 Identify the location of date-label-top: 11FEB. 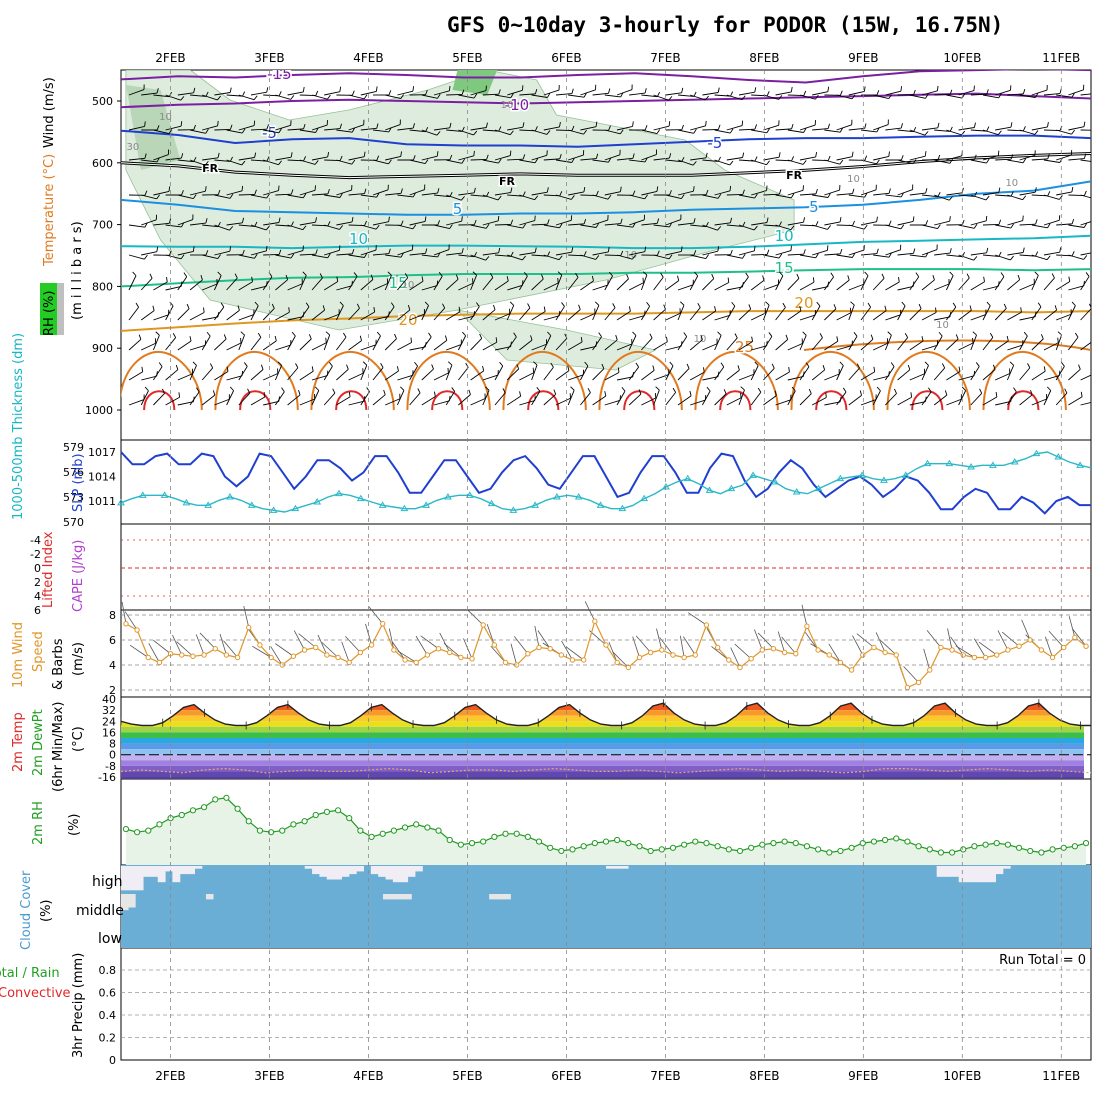
(1061, 58).